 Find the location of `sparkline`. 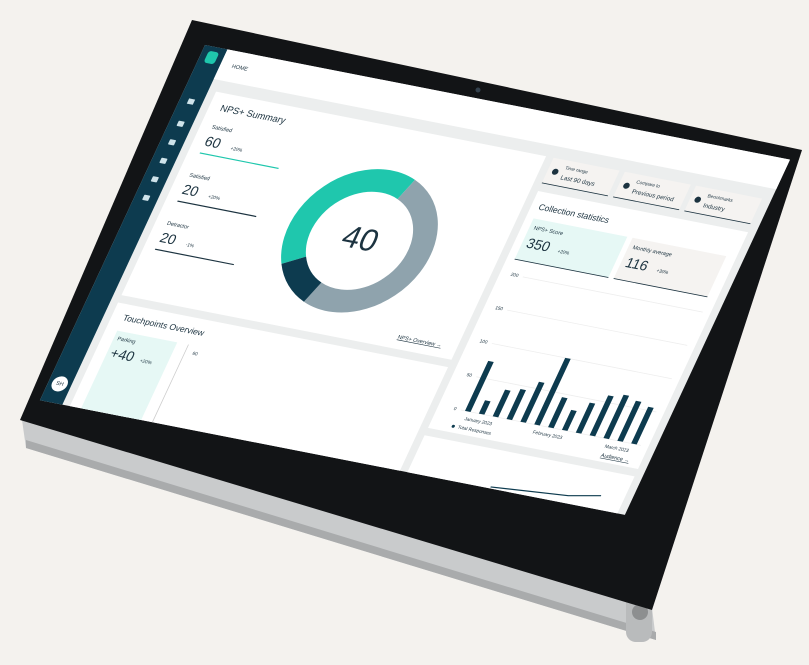

sparkline is located at coordinates (546, 491).